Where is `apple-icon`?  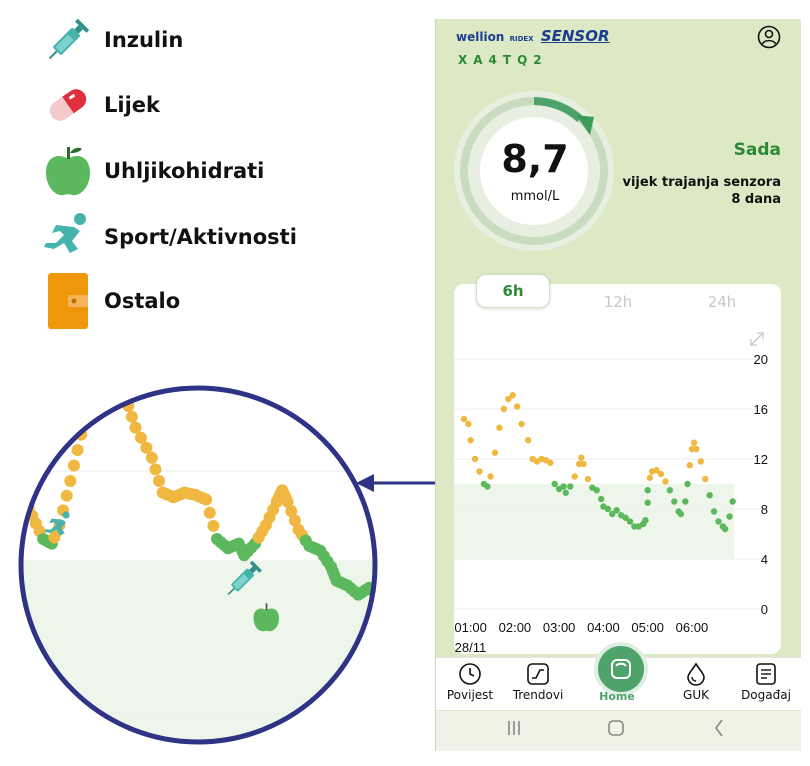
apple-icon is located at coordinates (68, 171).